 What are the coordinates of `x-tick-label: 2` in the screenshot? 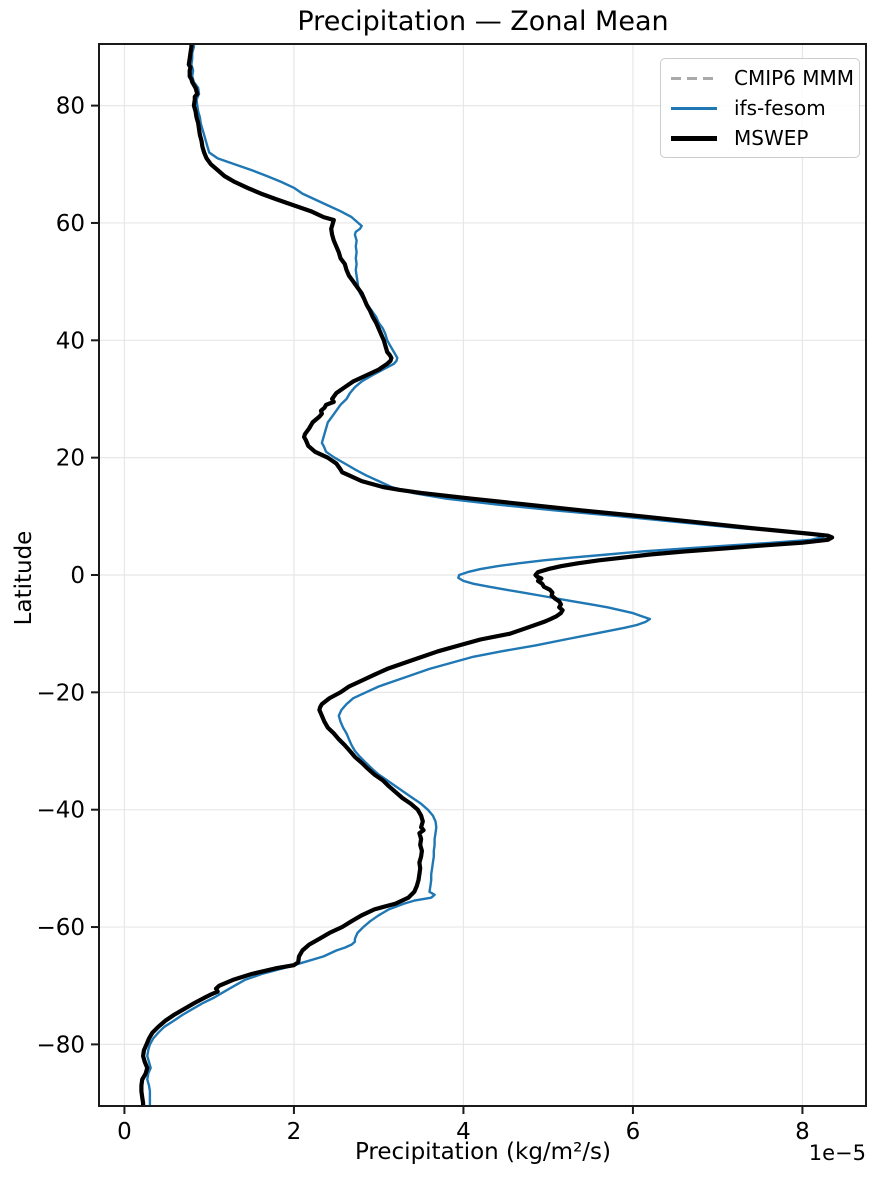 It's located at (294, 1132).